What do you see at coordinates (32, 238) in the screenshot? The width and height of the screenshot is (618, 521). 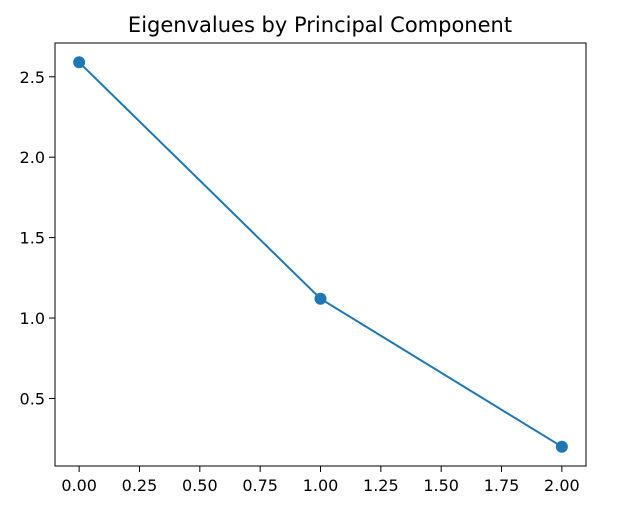 I see `y-tick-label: 1.5` at bounding box center [32, 238].